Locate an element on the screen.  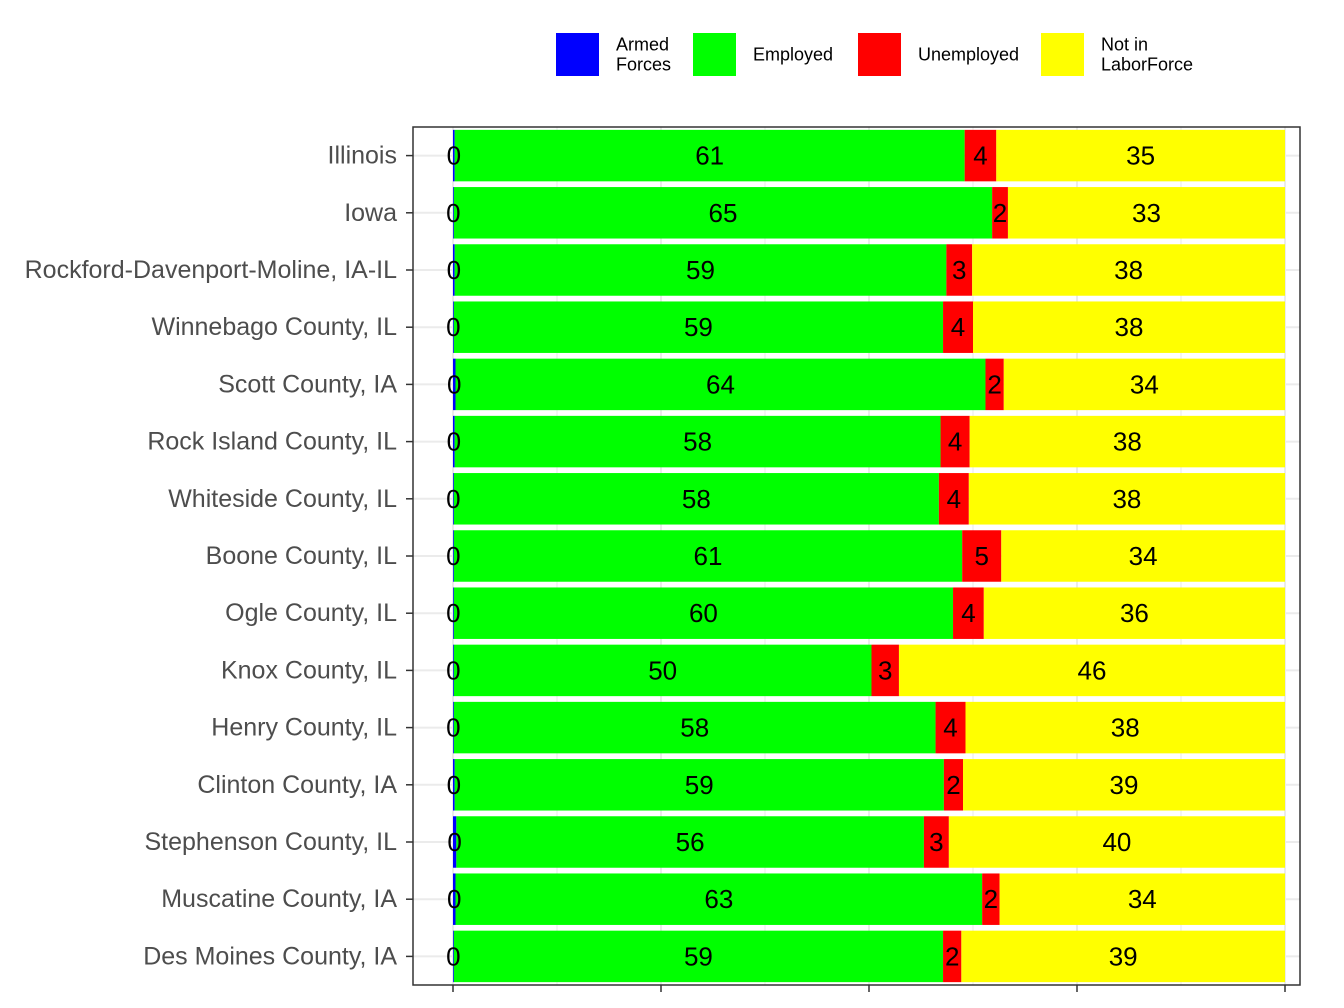
legend-label: LaborForce is located at coordinates (1147, 65).